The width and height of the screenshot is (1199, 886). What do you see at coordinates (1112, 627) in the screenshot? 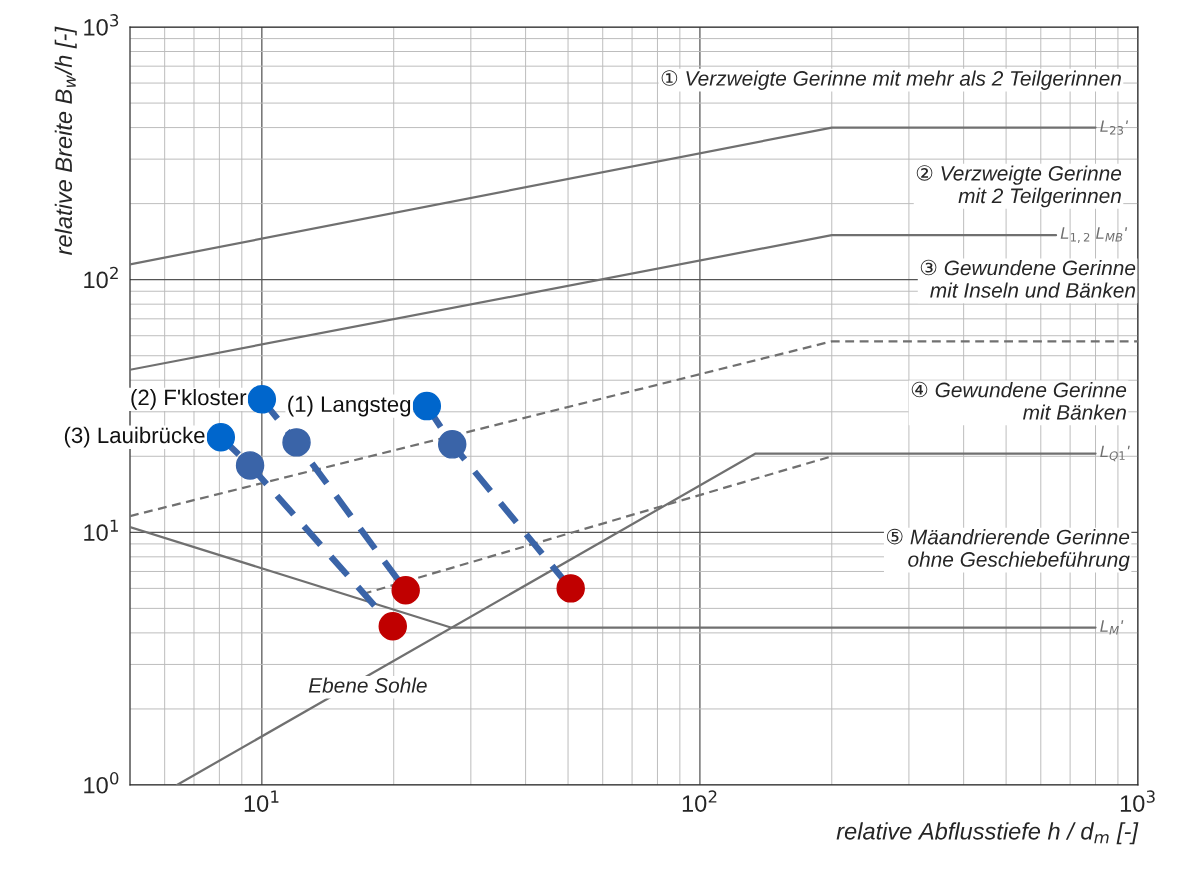
I see `series-label: L$_{M}$'` at bounding box center [1112, 627].